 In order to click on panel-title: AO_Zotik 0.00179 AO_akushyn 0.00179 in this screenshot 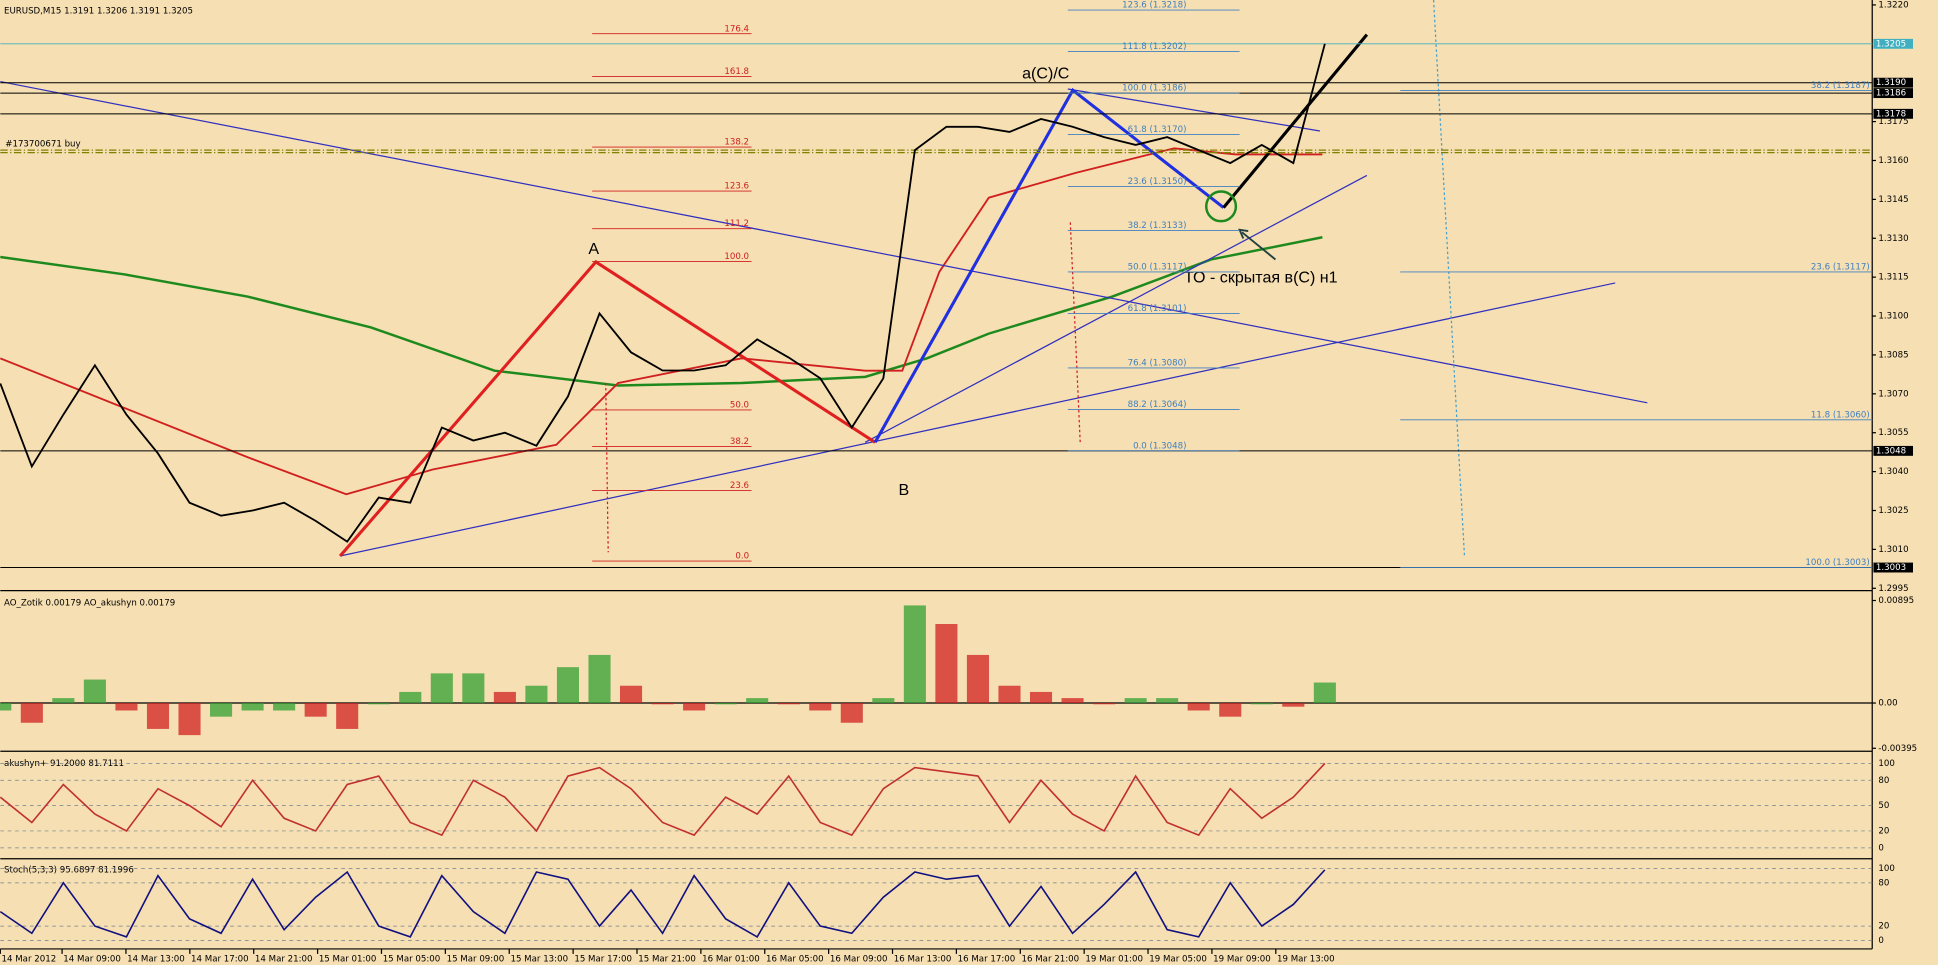, I will do `click(89, 603)`.